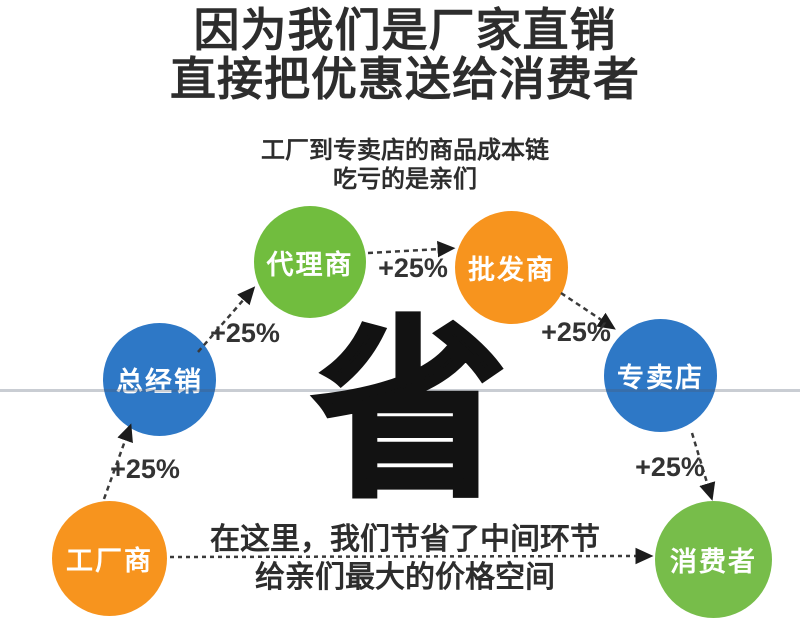 This screenshot has width=800, height=635. Describe the element at coordinates (405, 559) in the screenshot. I see `footer-message: 在这里，我们节省了中间环节 给亲们最大的价格空间` at that location.